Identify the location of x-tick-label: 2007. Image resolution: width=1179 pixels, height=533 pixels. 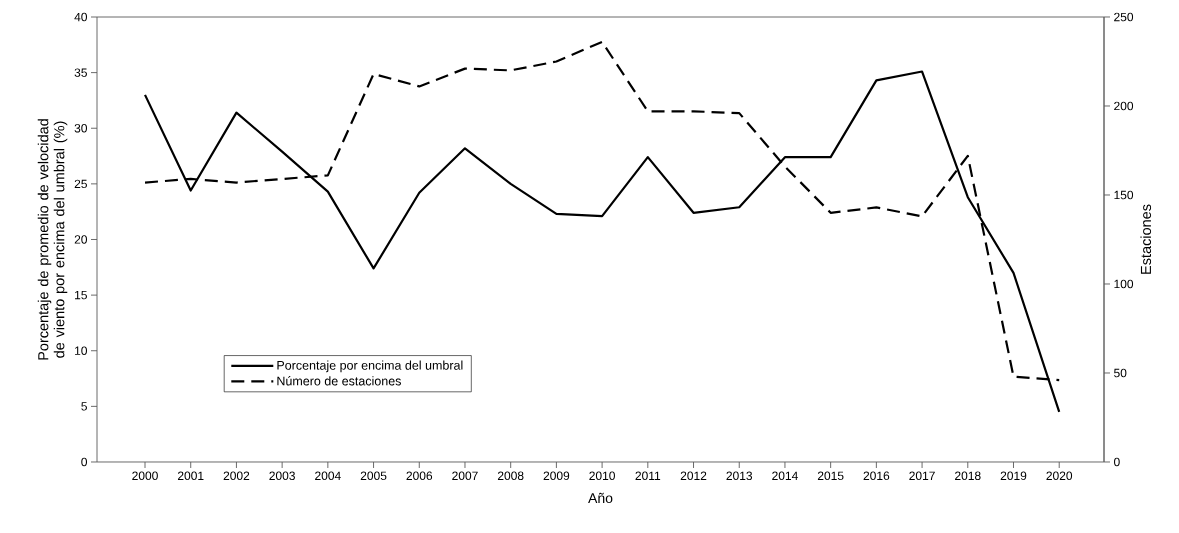
(465, 476).